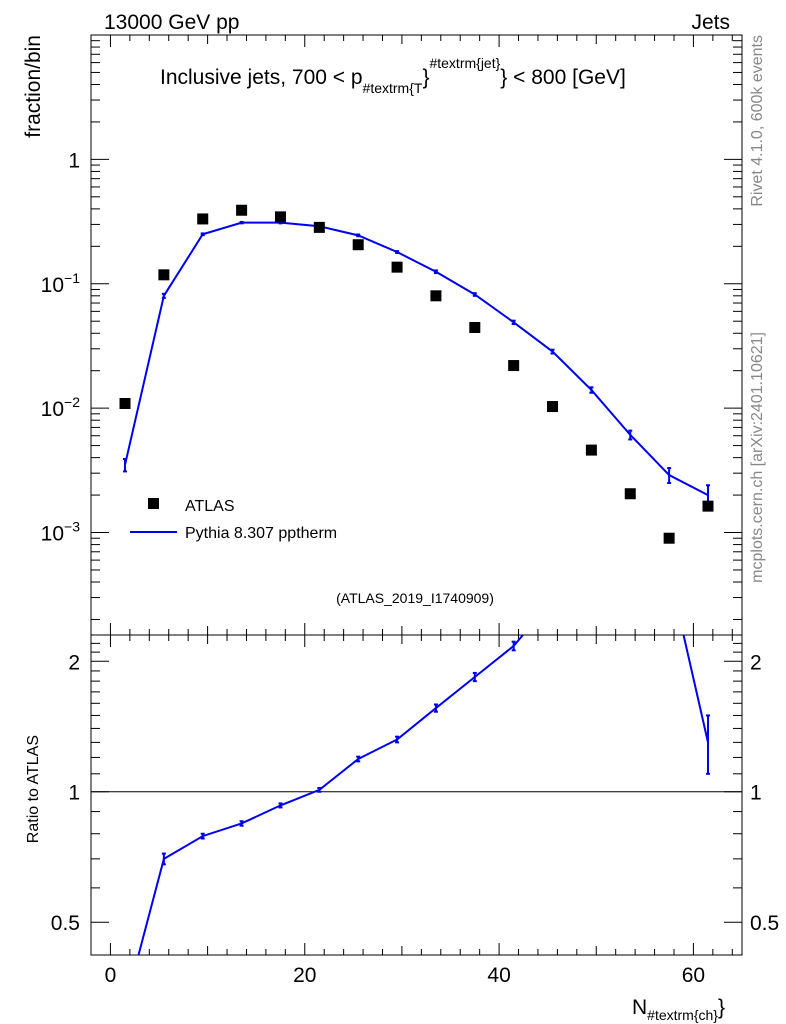  What do you see at coordinates (153, 503) in the screenshot?
I see `legend-atlas-marker` at bounding box center [153, 503].